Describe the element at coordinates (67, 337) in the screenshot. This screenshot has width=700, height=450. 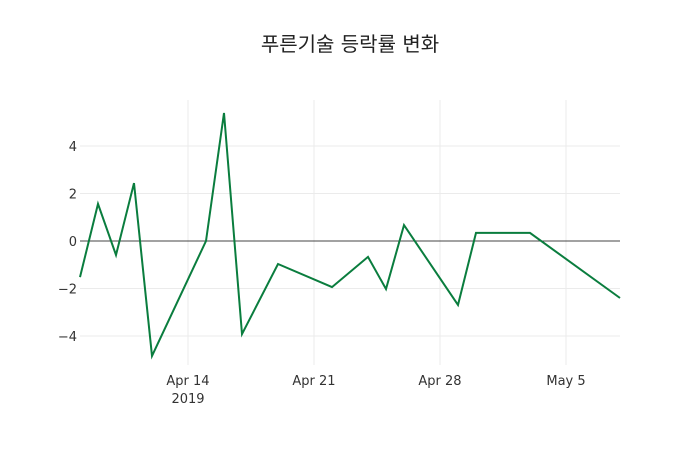
I see `y-tick-label: −4` at that location.